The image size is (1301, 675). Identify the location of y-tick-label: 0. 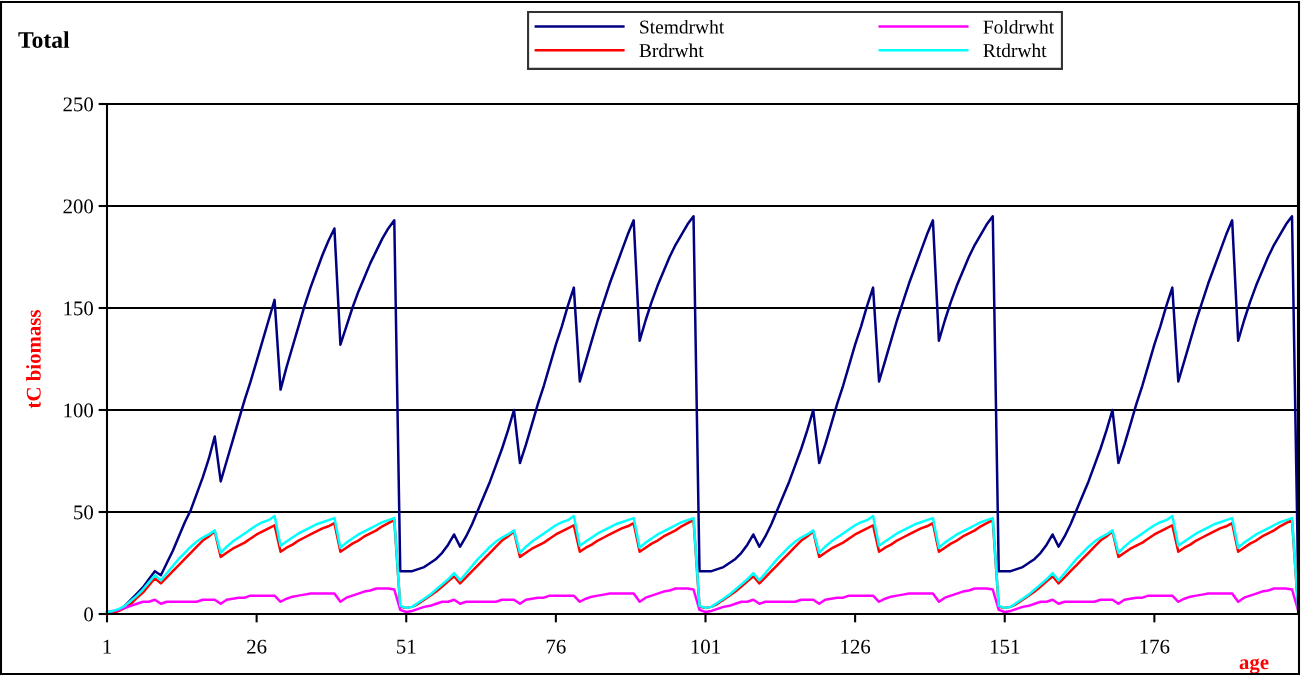
(89, 614).